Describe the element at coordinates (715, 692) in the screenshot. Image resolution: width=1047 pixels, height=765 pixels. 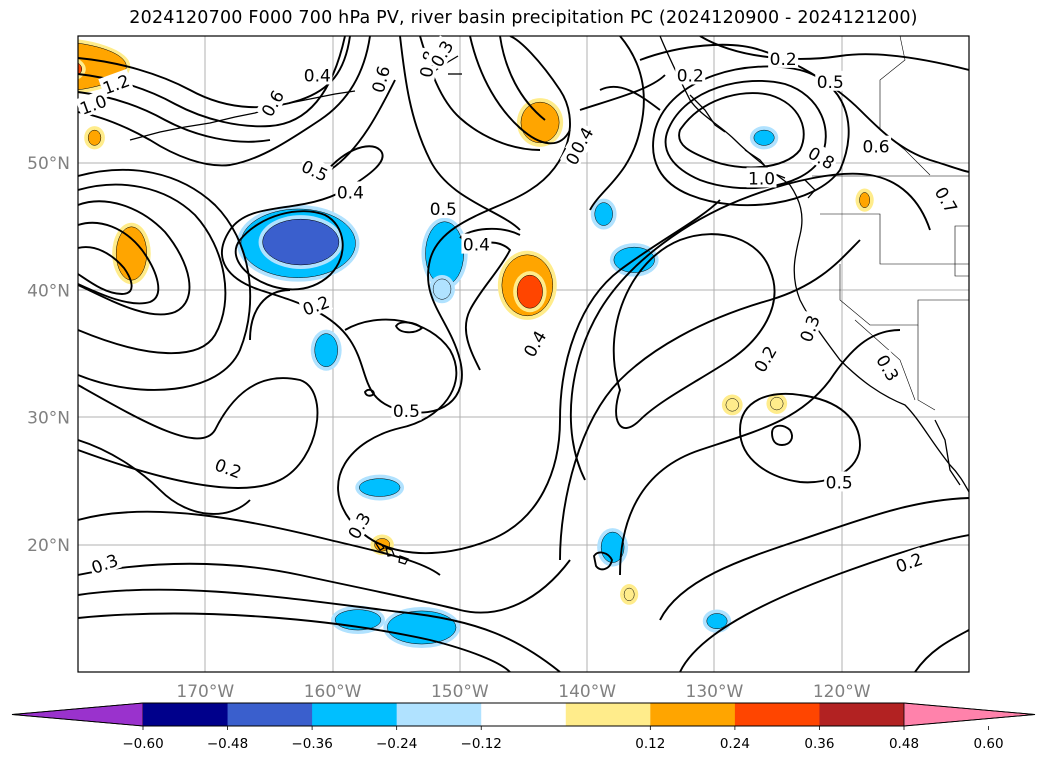
I see `lon-tick-label: 130°W` at that location.